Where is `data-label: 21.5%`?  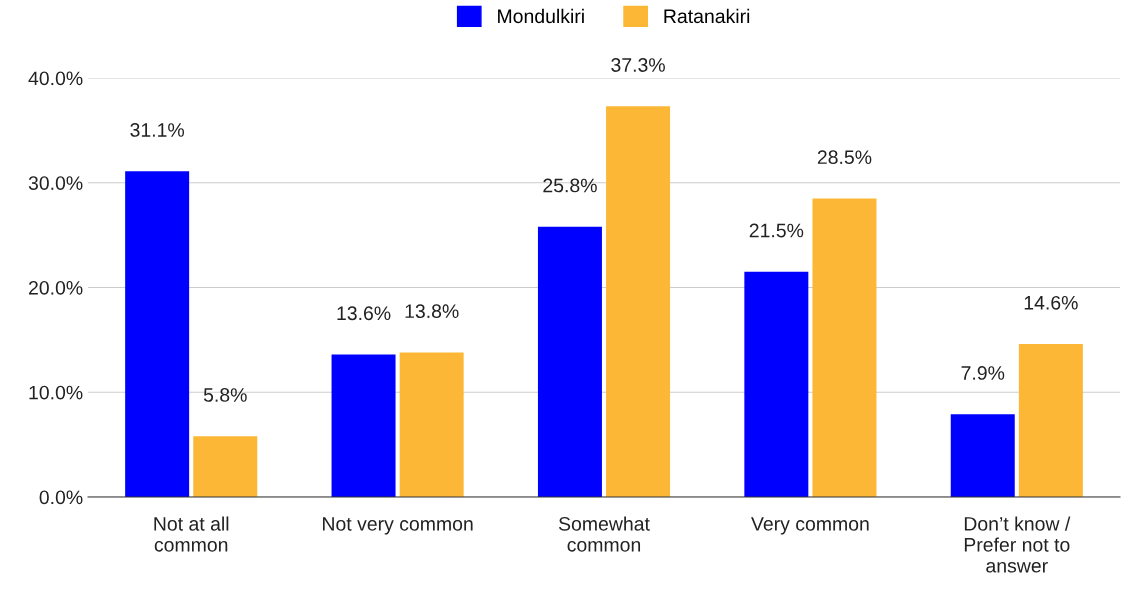 data-label: 21.5% is located at coordinates (776, 230).